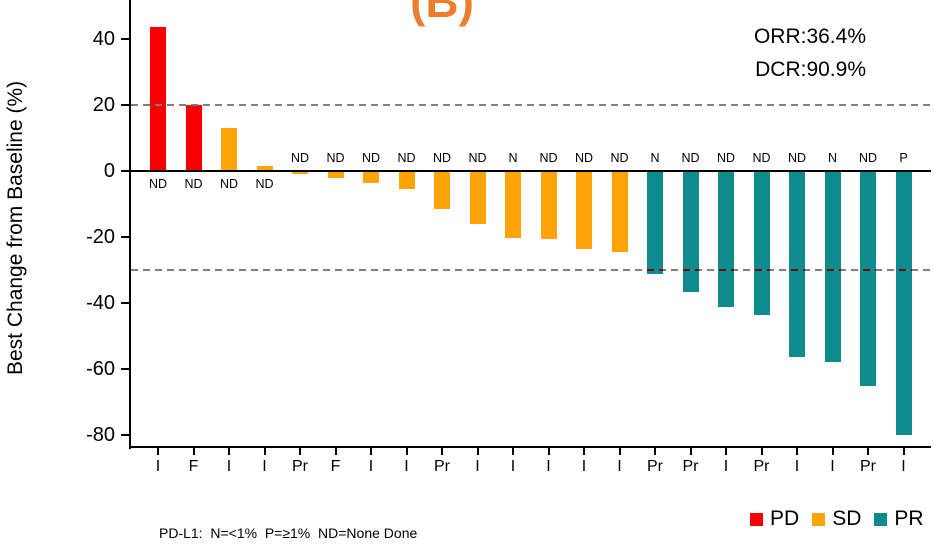 The image size is (934, 552). Describe the element at coordinates (847, 518) in the screenshot. I see `legend-label: SD` at that location.